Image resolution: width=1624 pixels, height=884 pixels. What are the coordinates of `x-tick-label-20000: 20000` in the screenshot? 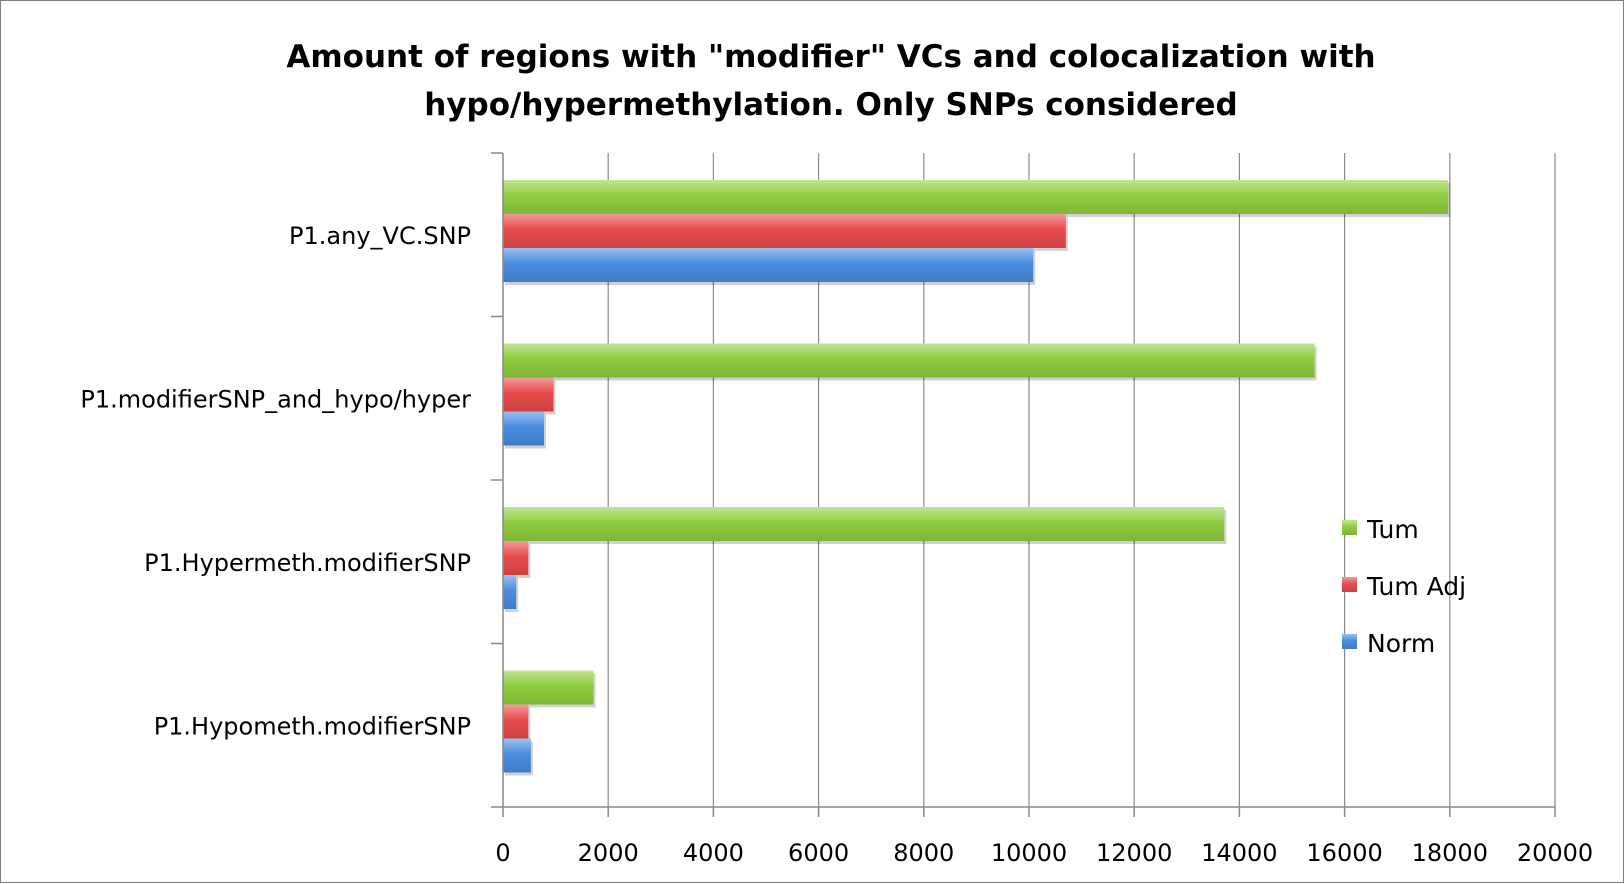 It's located at (1555, 853).